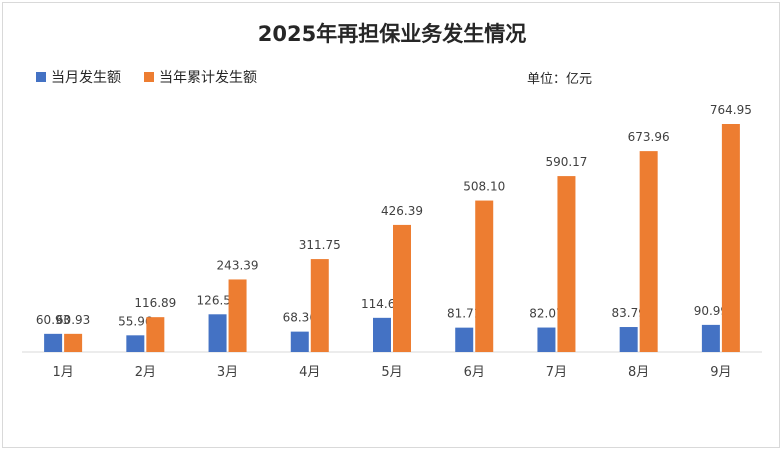 This screenshot has width=784, height=452. I want to click on data-label-monthly: 114.64, so click(382, 304).